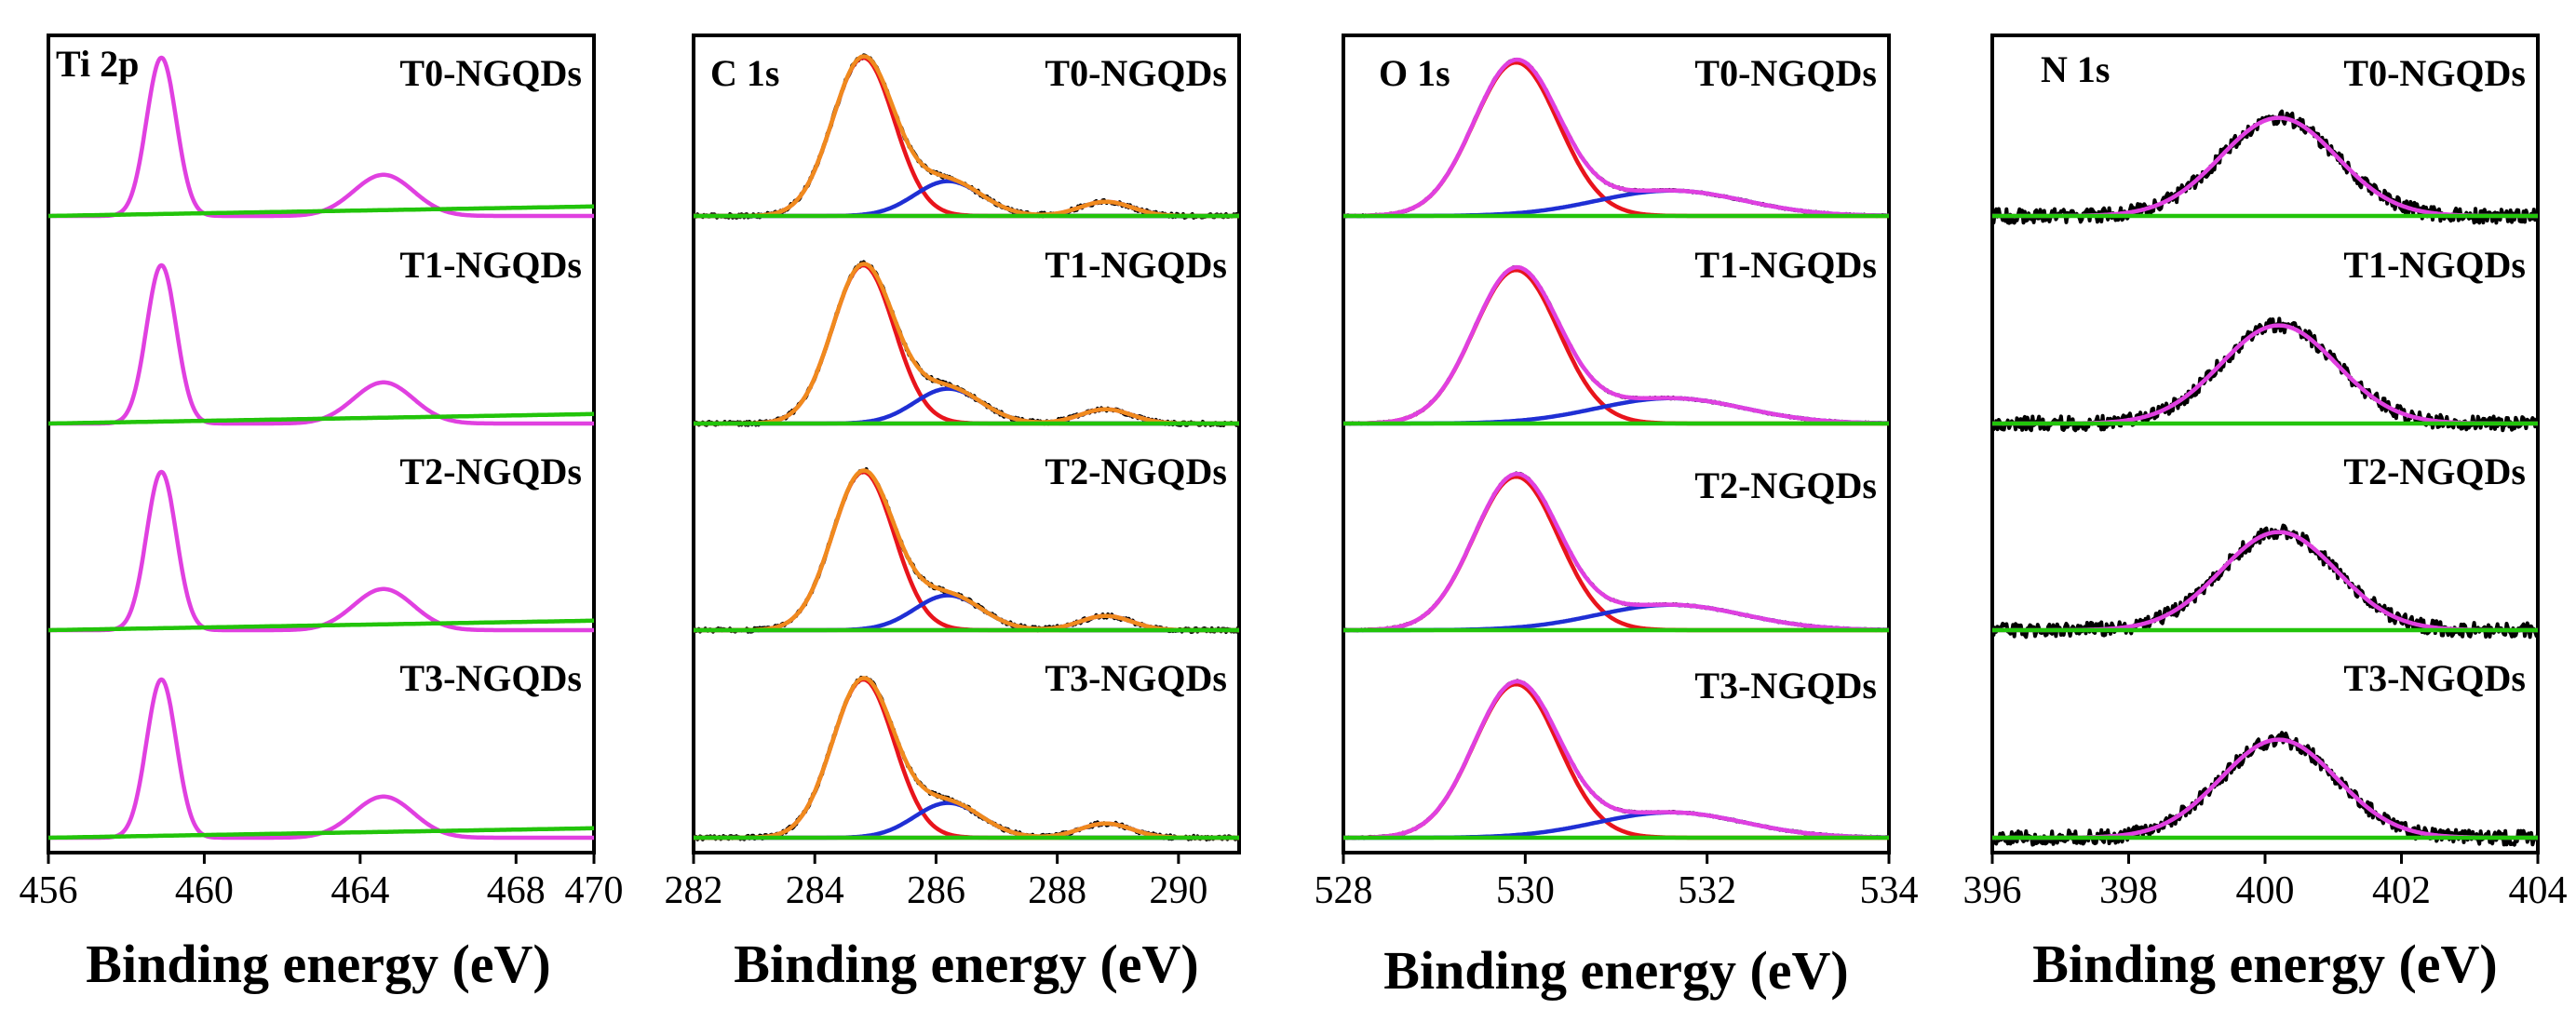  What do you see at coordinates (694, 890) in the screenshot?
I see `x-tick-label: 282` at bounding box center [694, 890].